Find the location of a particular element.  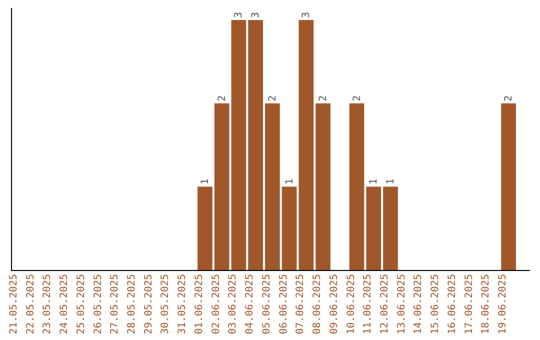

x-tick-label: 01.06.2025 is located at coordinates (199, 304).